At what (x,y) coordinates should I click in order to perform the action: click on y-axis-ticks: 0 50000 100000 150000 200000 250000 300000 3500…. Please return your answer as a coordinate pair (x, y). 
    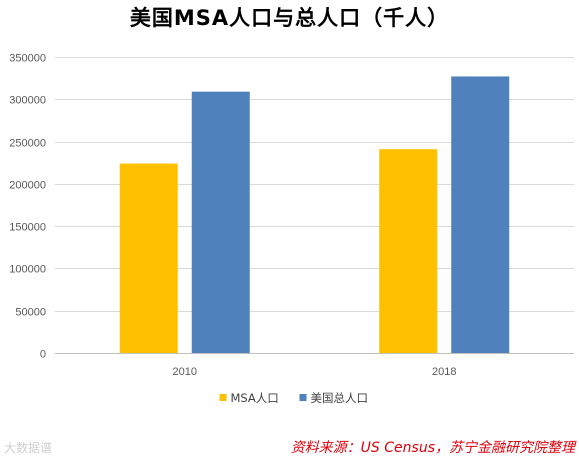
    Looking at the image, I should click on (27, 207).